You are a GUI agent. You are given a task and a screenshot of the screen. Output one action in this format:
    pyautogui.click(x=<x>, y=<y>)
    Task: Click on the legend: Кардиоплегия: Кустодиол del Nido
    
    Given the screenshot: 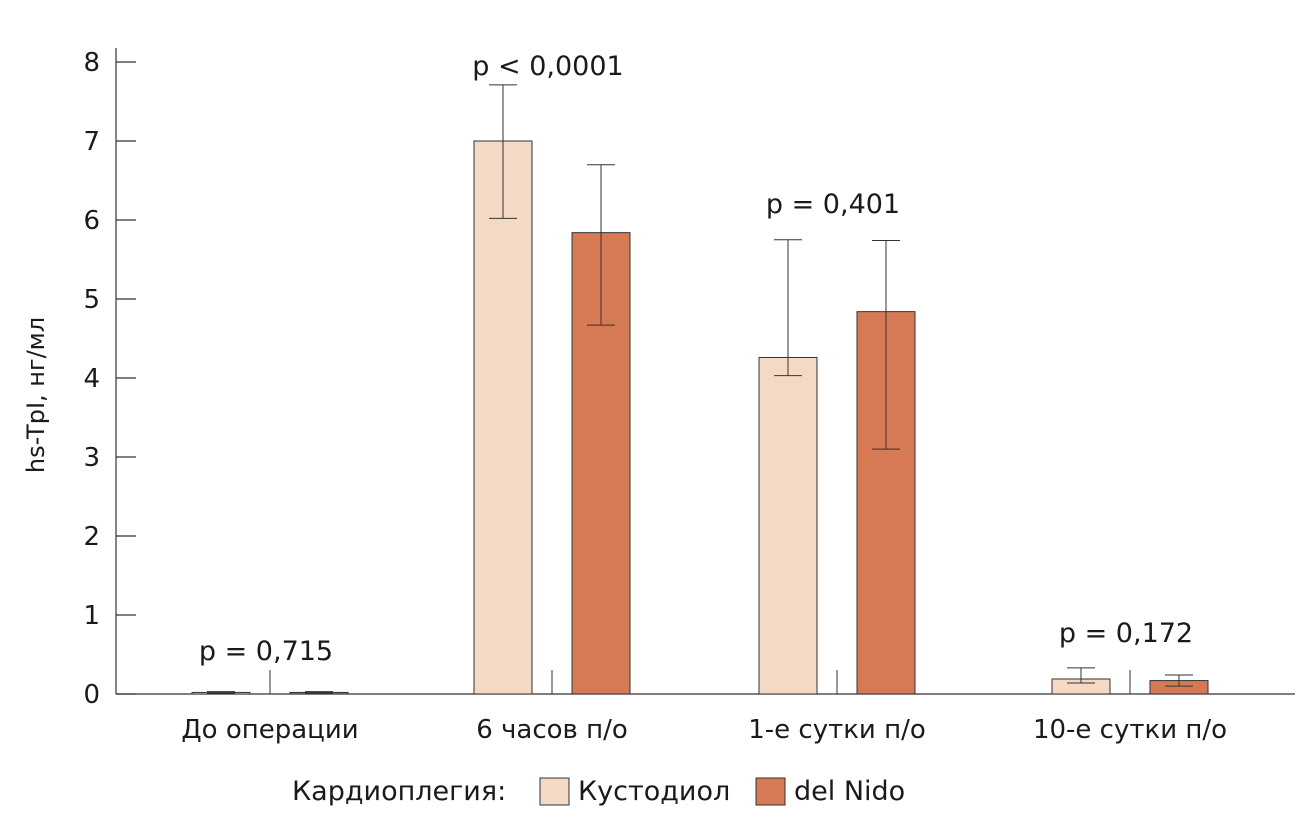 What is the action you would take?
    pyautogui.click(x=598, y=791)
    